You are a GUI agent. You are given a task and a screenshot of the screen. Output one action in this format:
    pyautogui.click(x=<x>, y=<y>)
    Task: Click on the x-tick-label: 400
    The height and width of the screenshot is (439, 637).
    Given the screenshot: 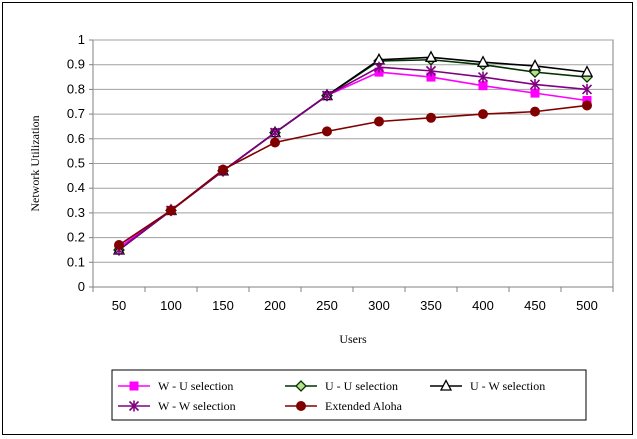 What is the action you would take?
    pyautogui.click(x=483, y=305)
    